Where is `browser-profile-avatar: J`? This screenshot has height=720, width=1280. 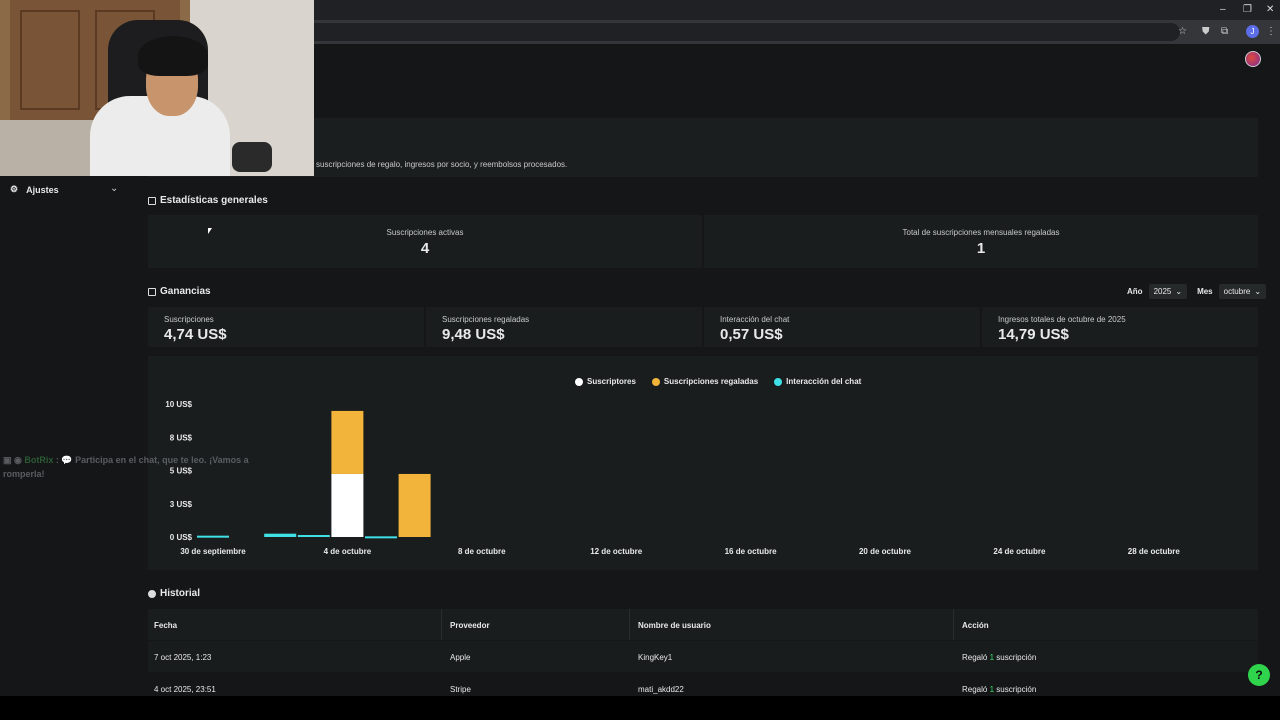
browser-profile-avatar: J is located at coordinates (1252, 31).